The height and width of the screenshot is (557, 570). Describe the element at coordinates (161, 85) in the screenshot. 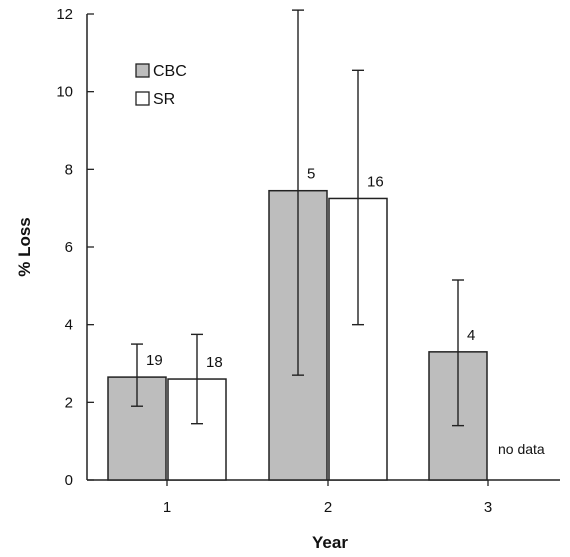

I see `legend: CBC SR` at that location.